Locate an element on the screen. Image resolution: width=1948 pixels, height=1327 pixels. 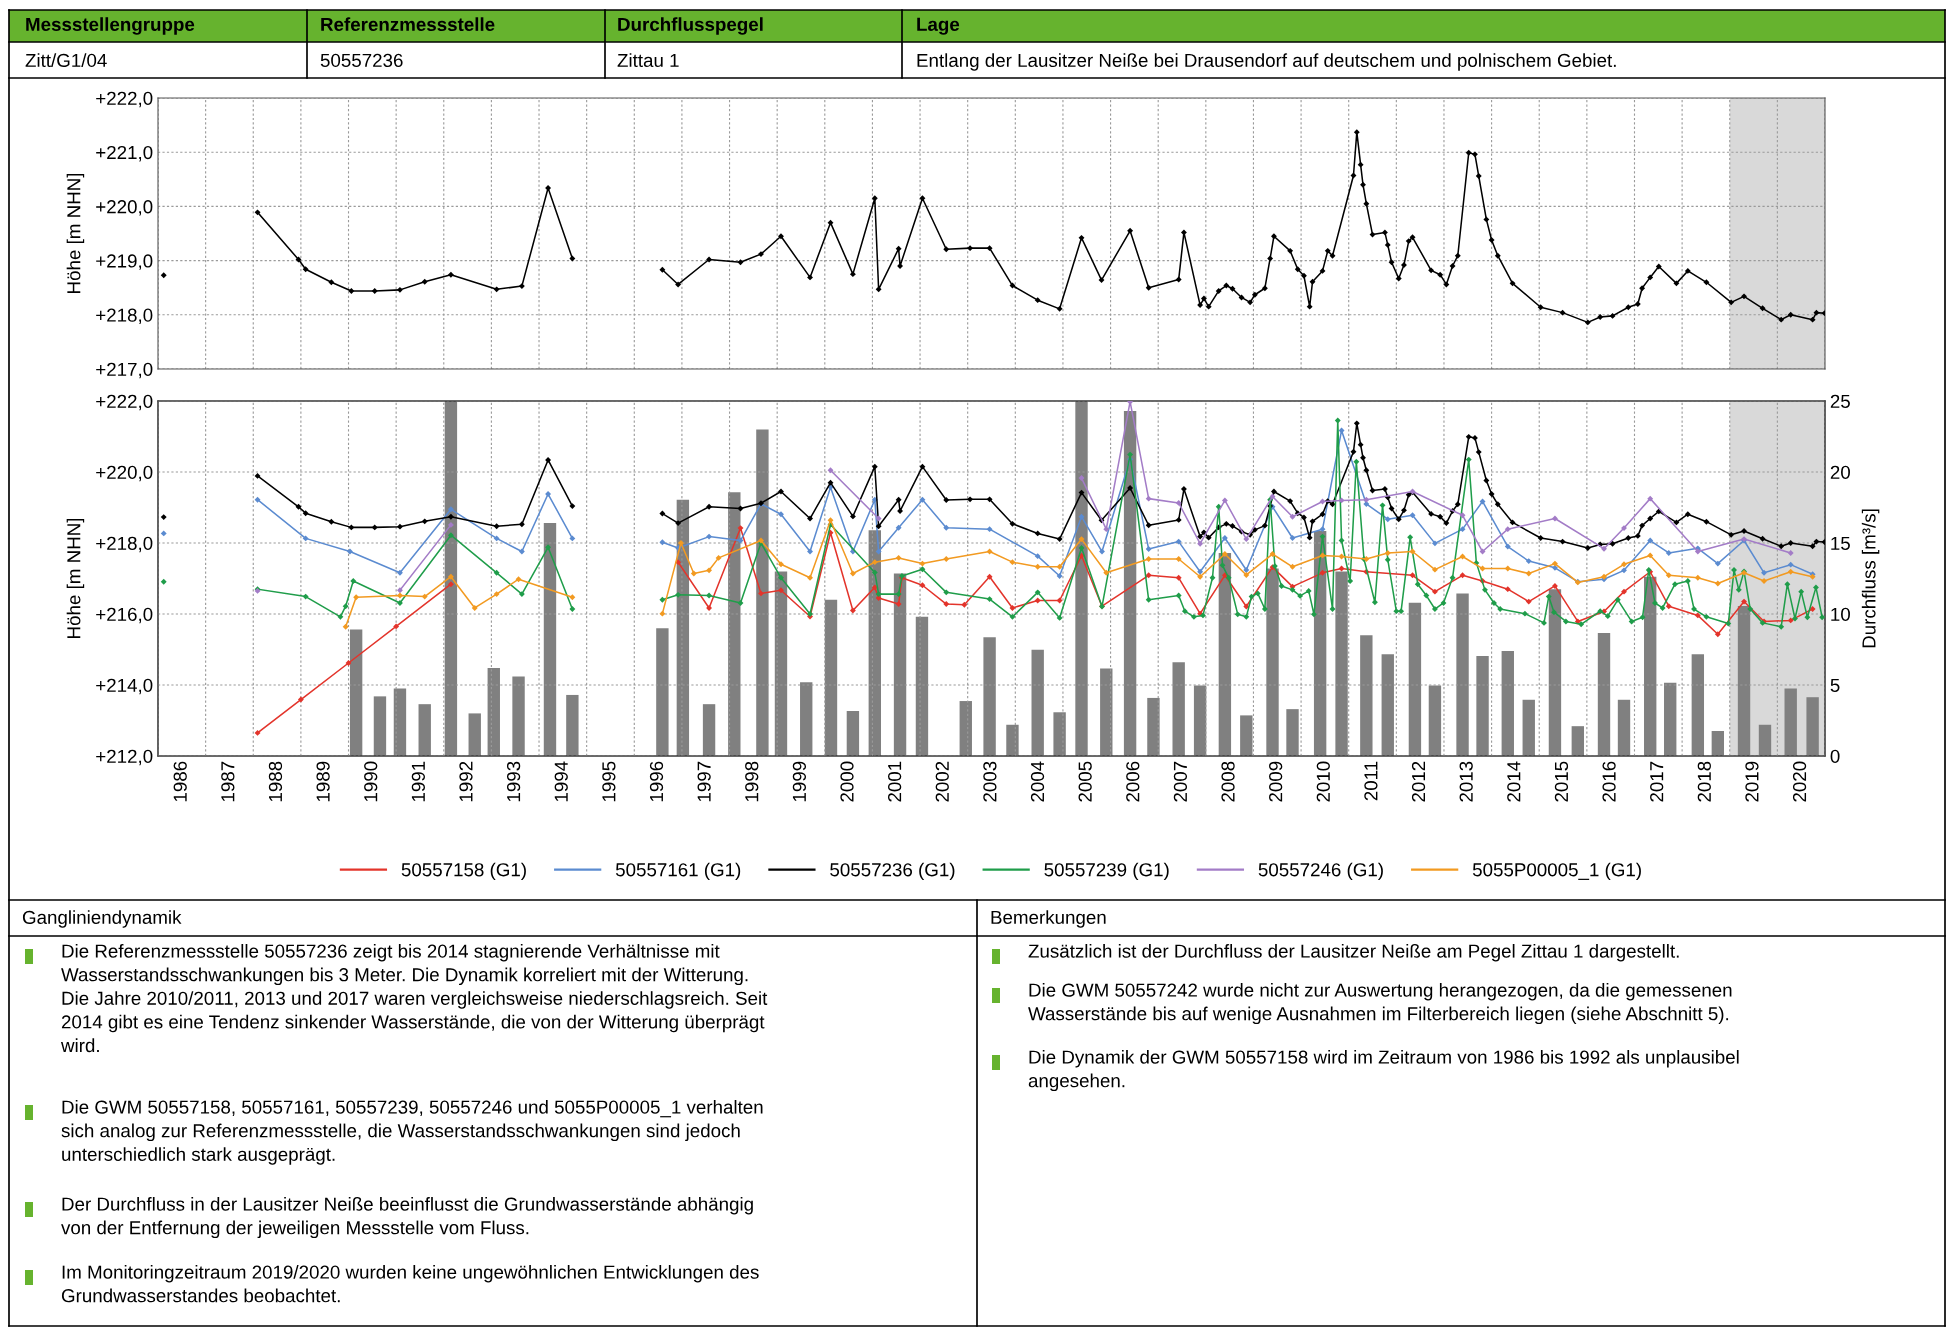
x-tick-label: 2000 is located at coordinates (847, 781).